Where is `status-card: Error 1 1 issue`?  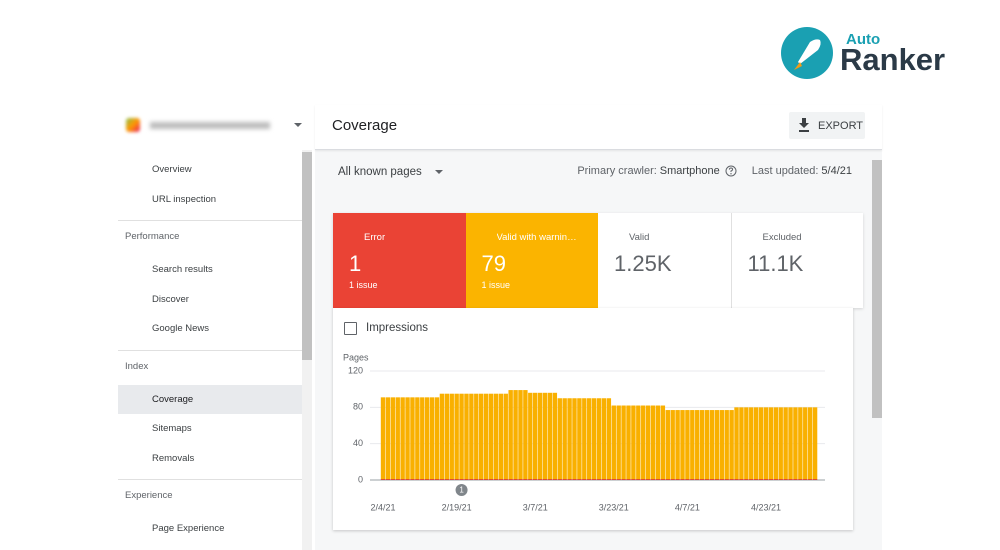
status-card: Error 1 1 issue is located at coordinates (399, 260).